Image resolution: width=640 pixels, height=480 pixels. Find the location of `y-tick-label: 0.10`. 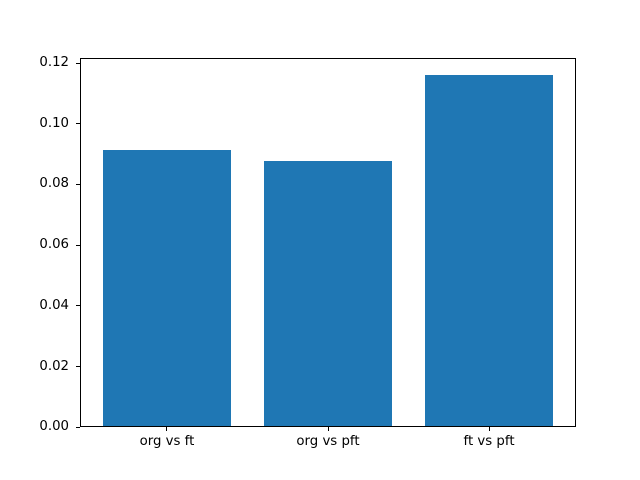

y-tick-label: 0.10 is located at coordinates (54, 123).